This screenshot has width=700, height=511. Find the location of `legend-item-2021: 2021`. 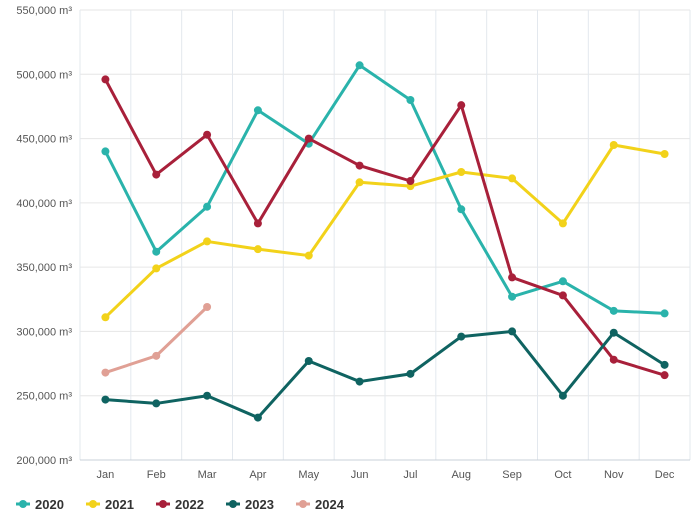

legend-item-2021: 2021 is located at coordinates (110, 504).